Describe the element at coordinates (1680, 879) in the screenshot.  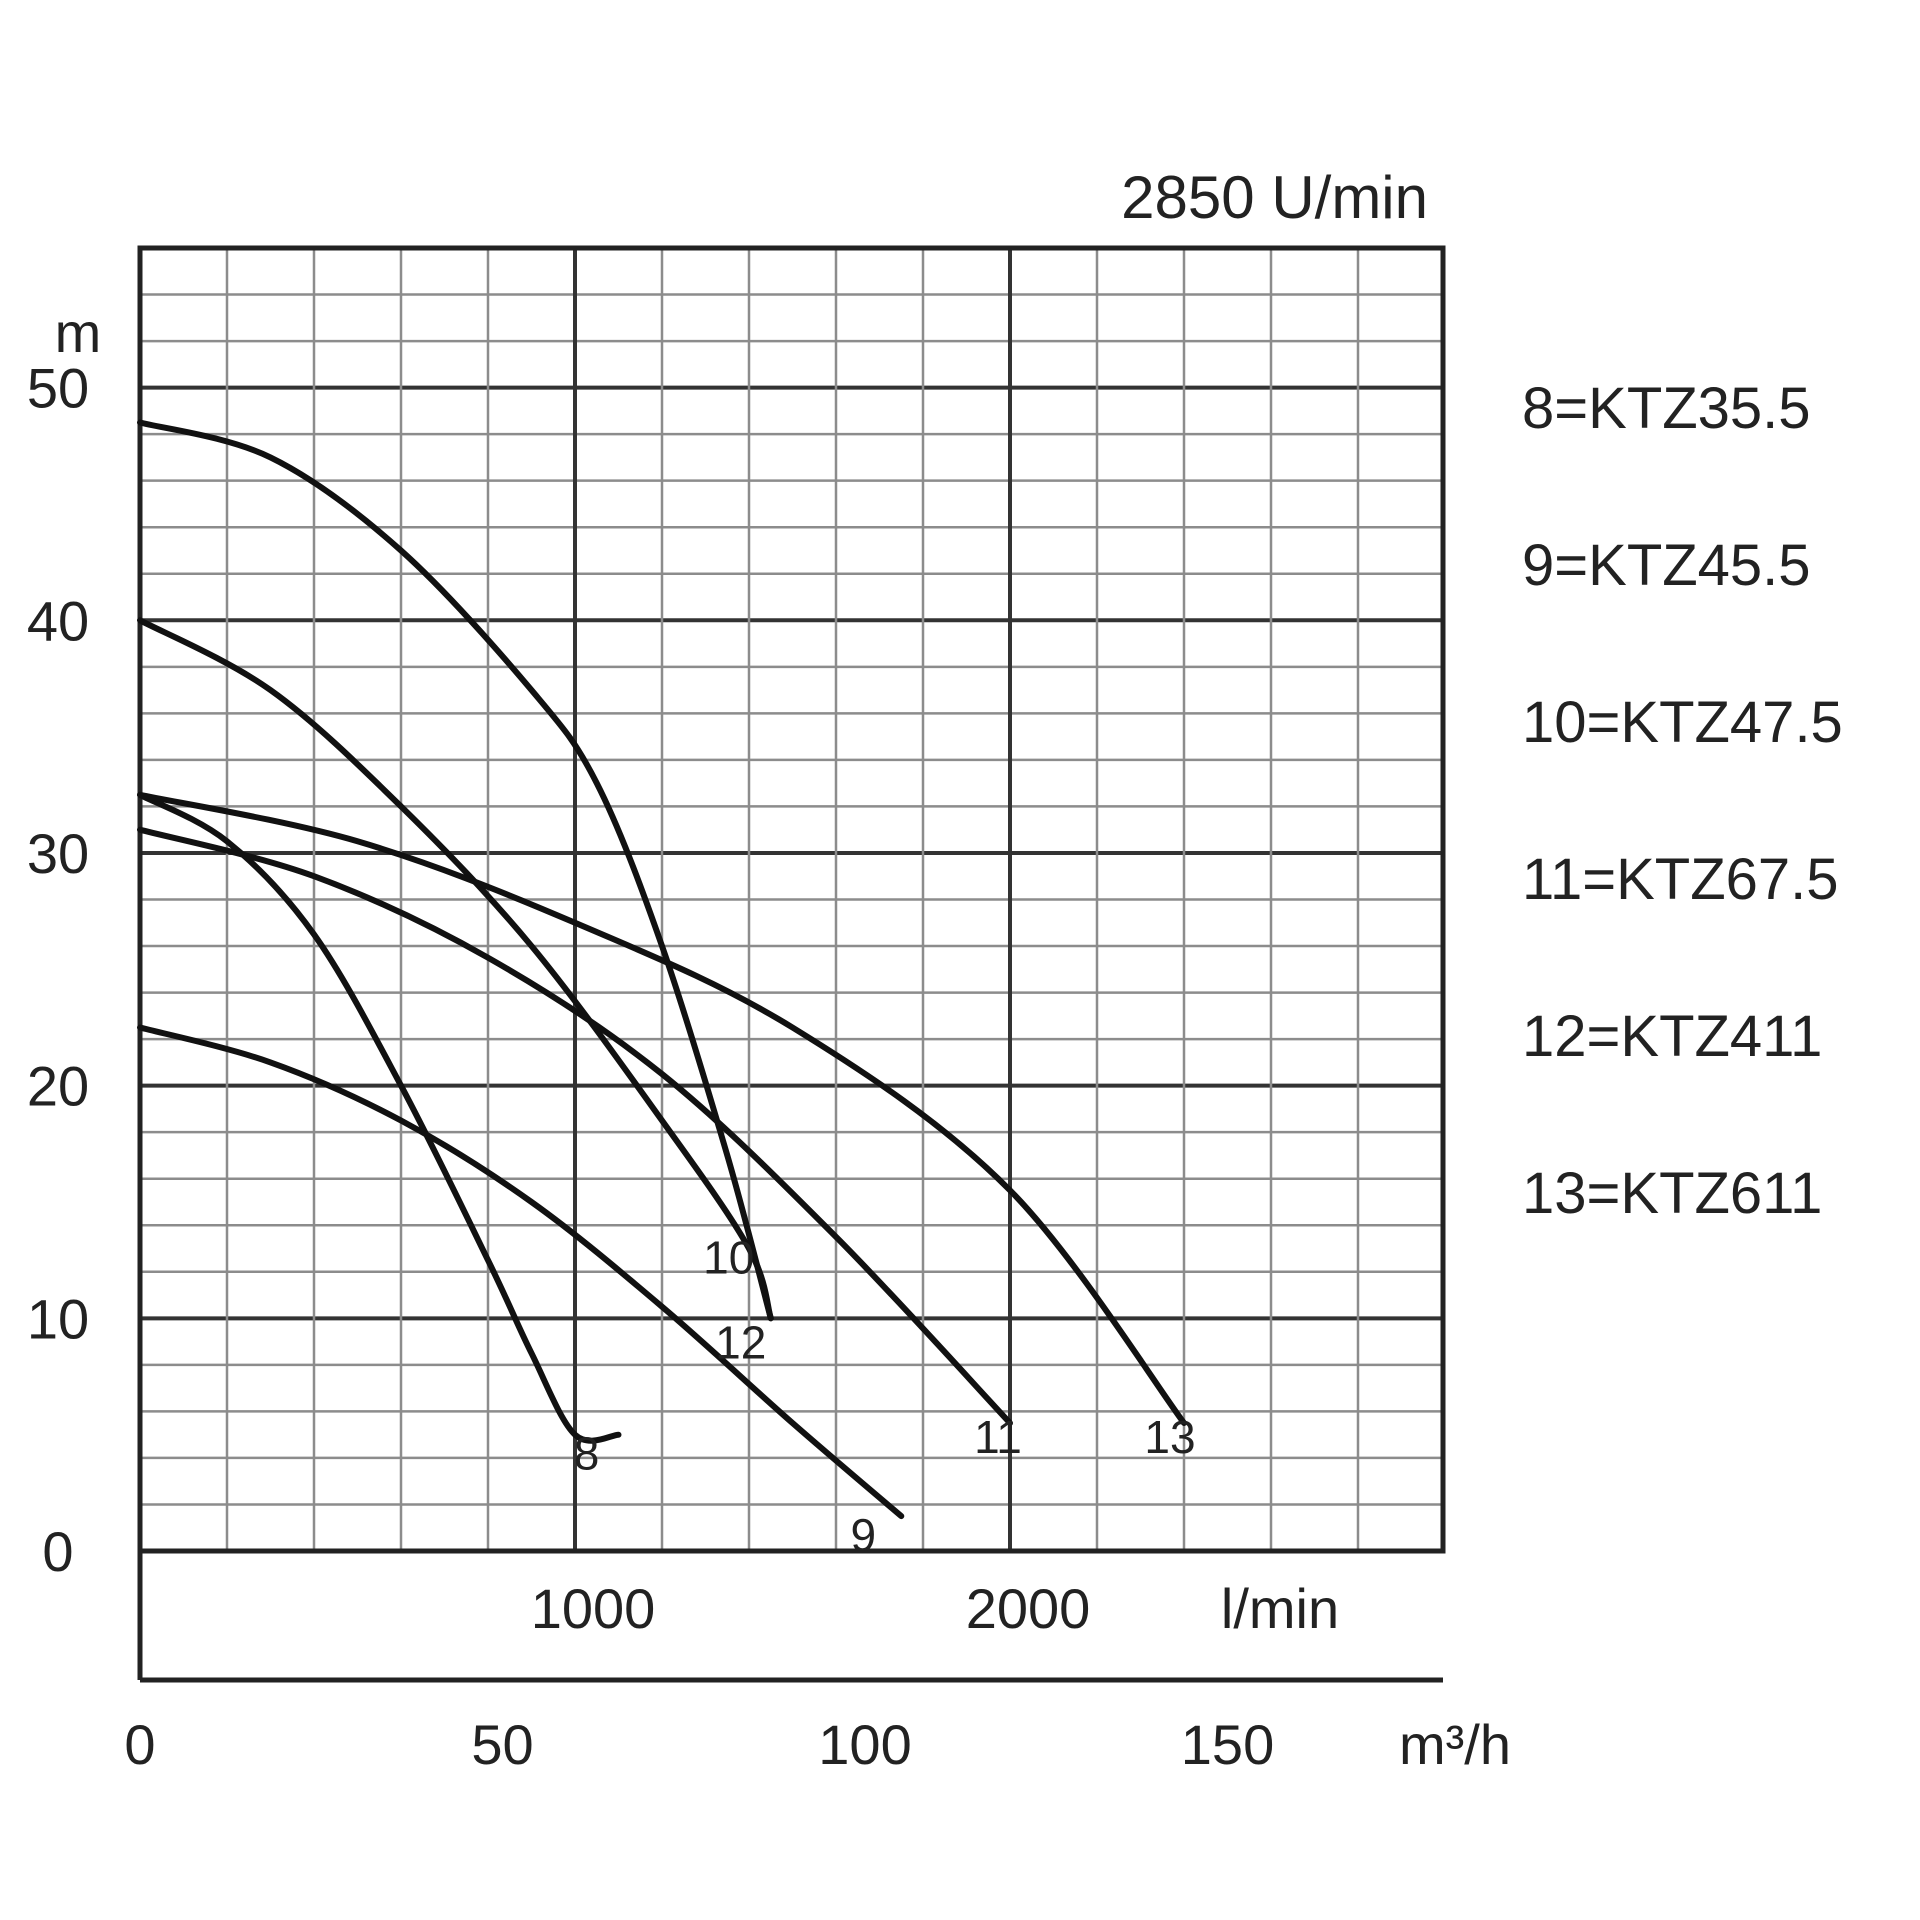
I see `legend-entry: 11=KTZ67.5` at that location.